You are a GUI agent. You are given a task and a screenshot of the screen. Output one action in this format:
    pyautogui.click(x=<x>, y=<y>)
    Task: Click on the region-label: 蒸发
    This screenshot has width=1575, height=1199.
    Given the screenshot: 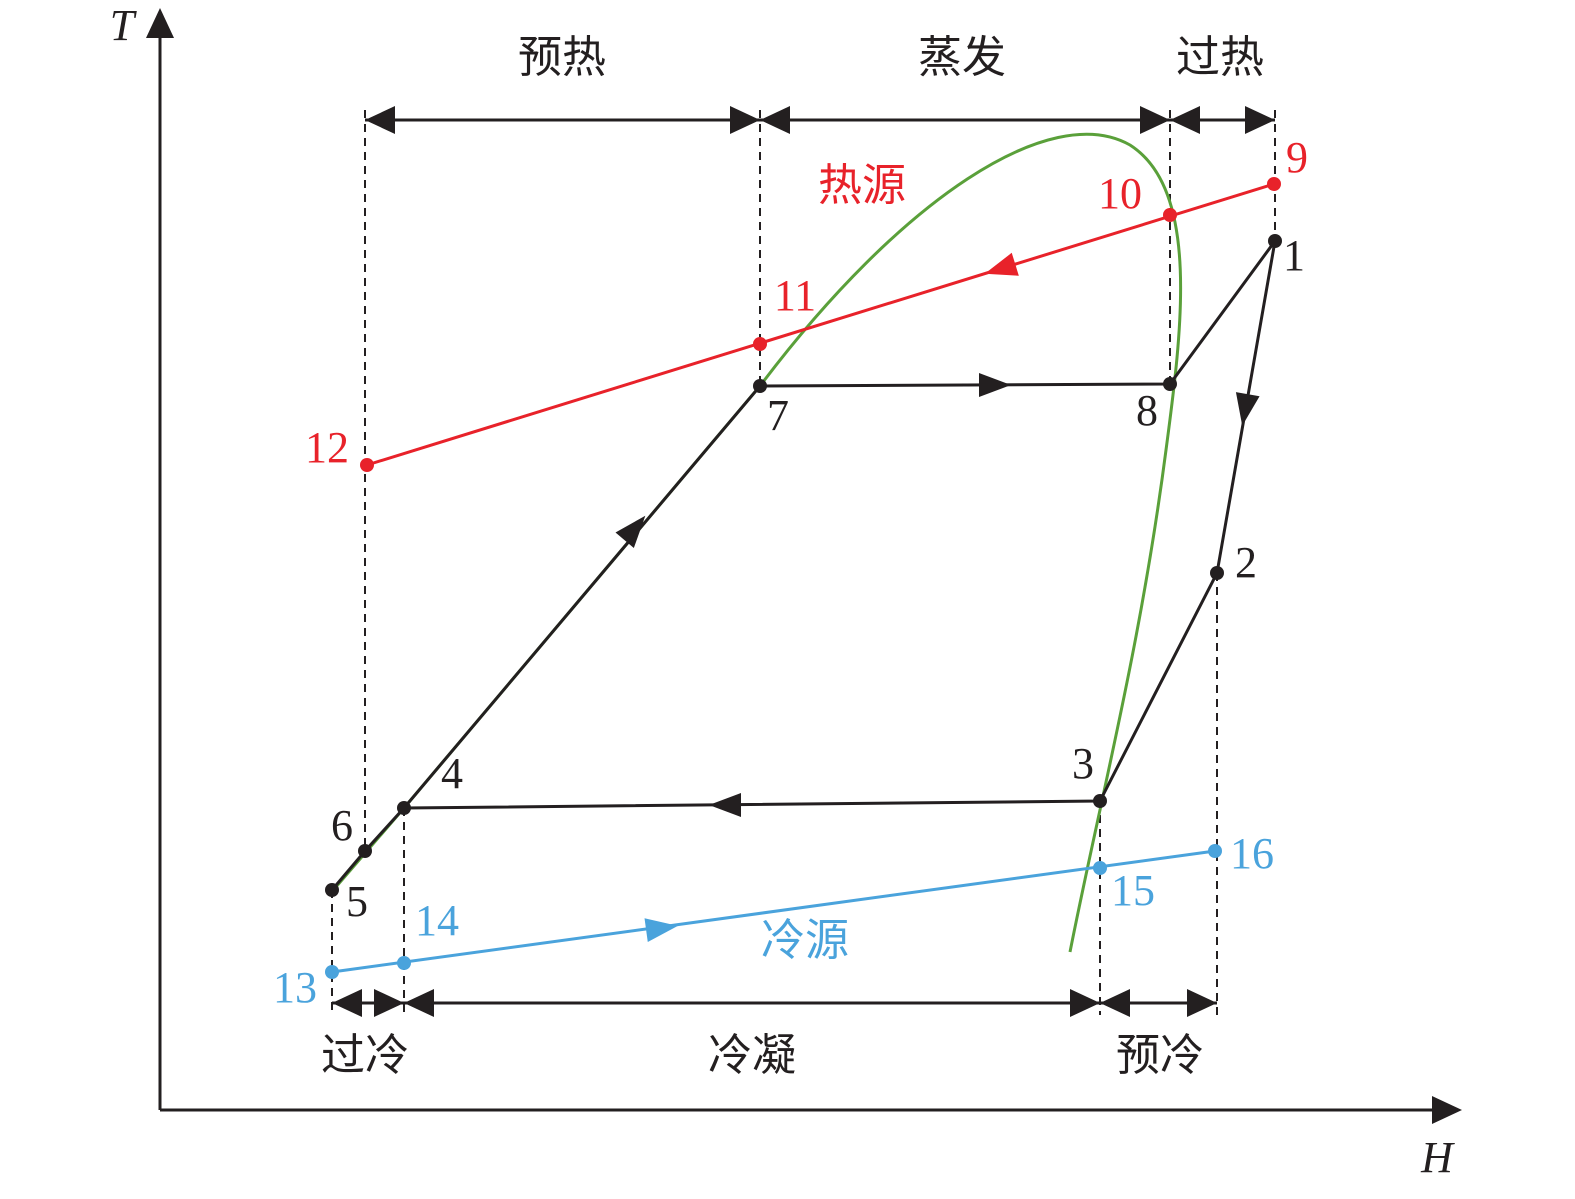 What is the action you would take?
    pyautogui.click(x=962, y=57)
    